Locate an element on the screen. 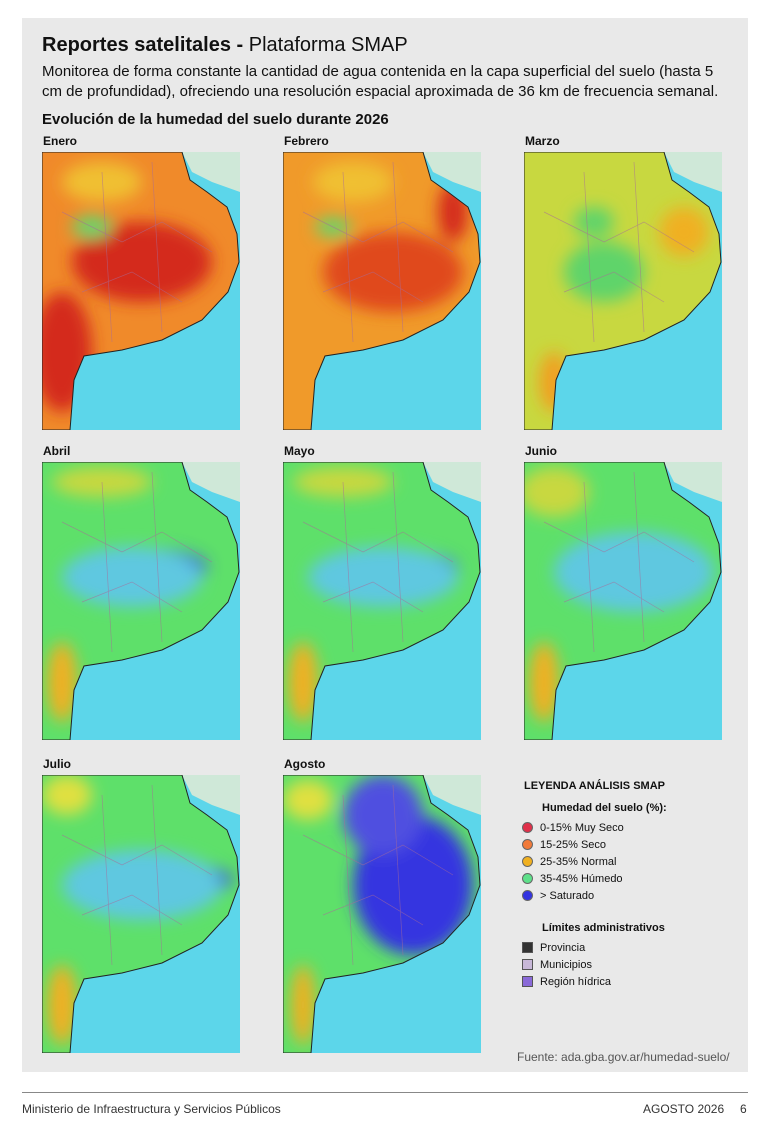  legend-item: Región hídrica is located at coordinates (594, 981).